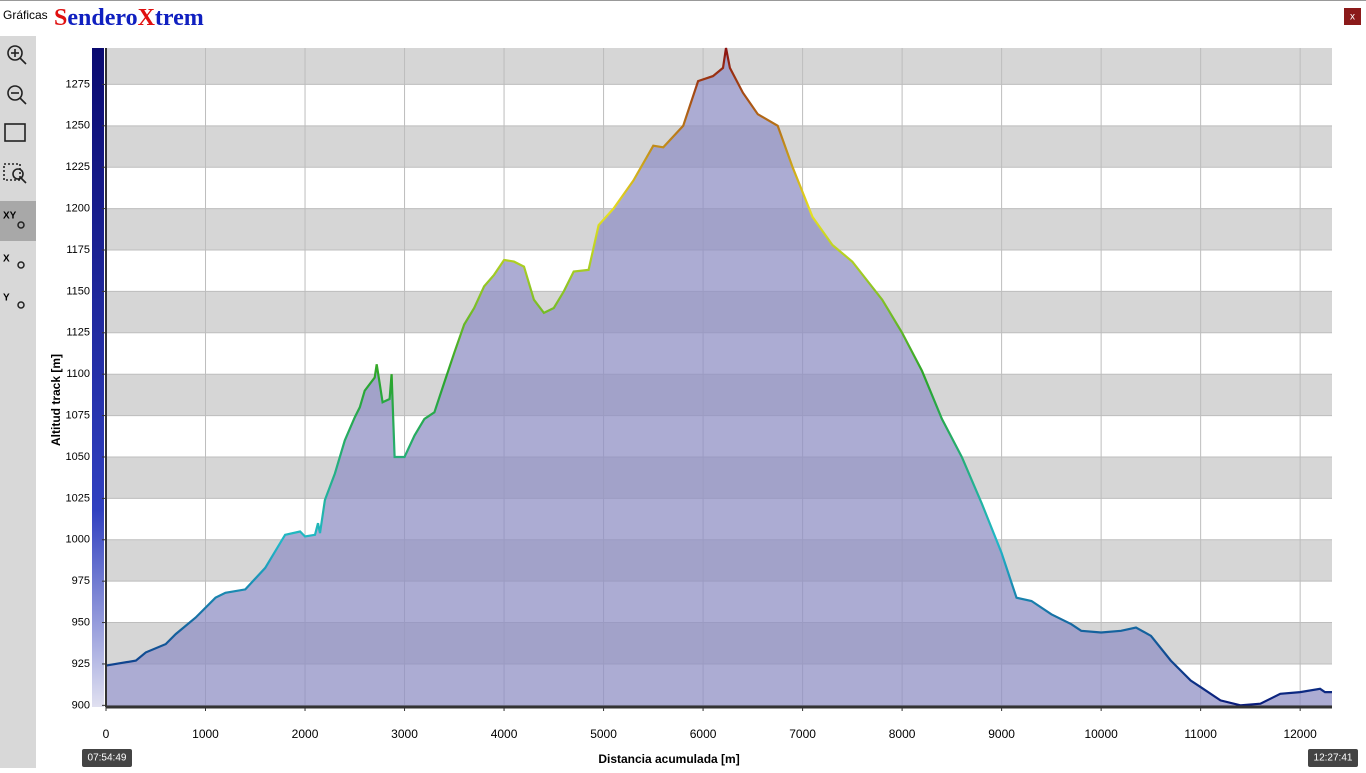  What do you see at coordinates (78, 84) in the screenshot?
I see `y-tick-label: 1275` at bounding box center [78, 84].